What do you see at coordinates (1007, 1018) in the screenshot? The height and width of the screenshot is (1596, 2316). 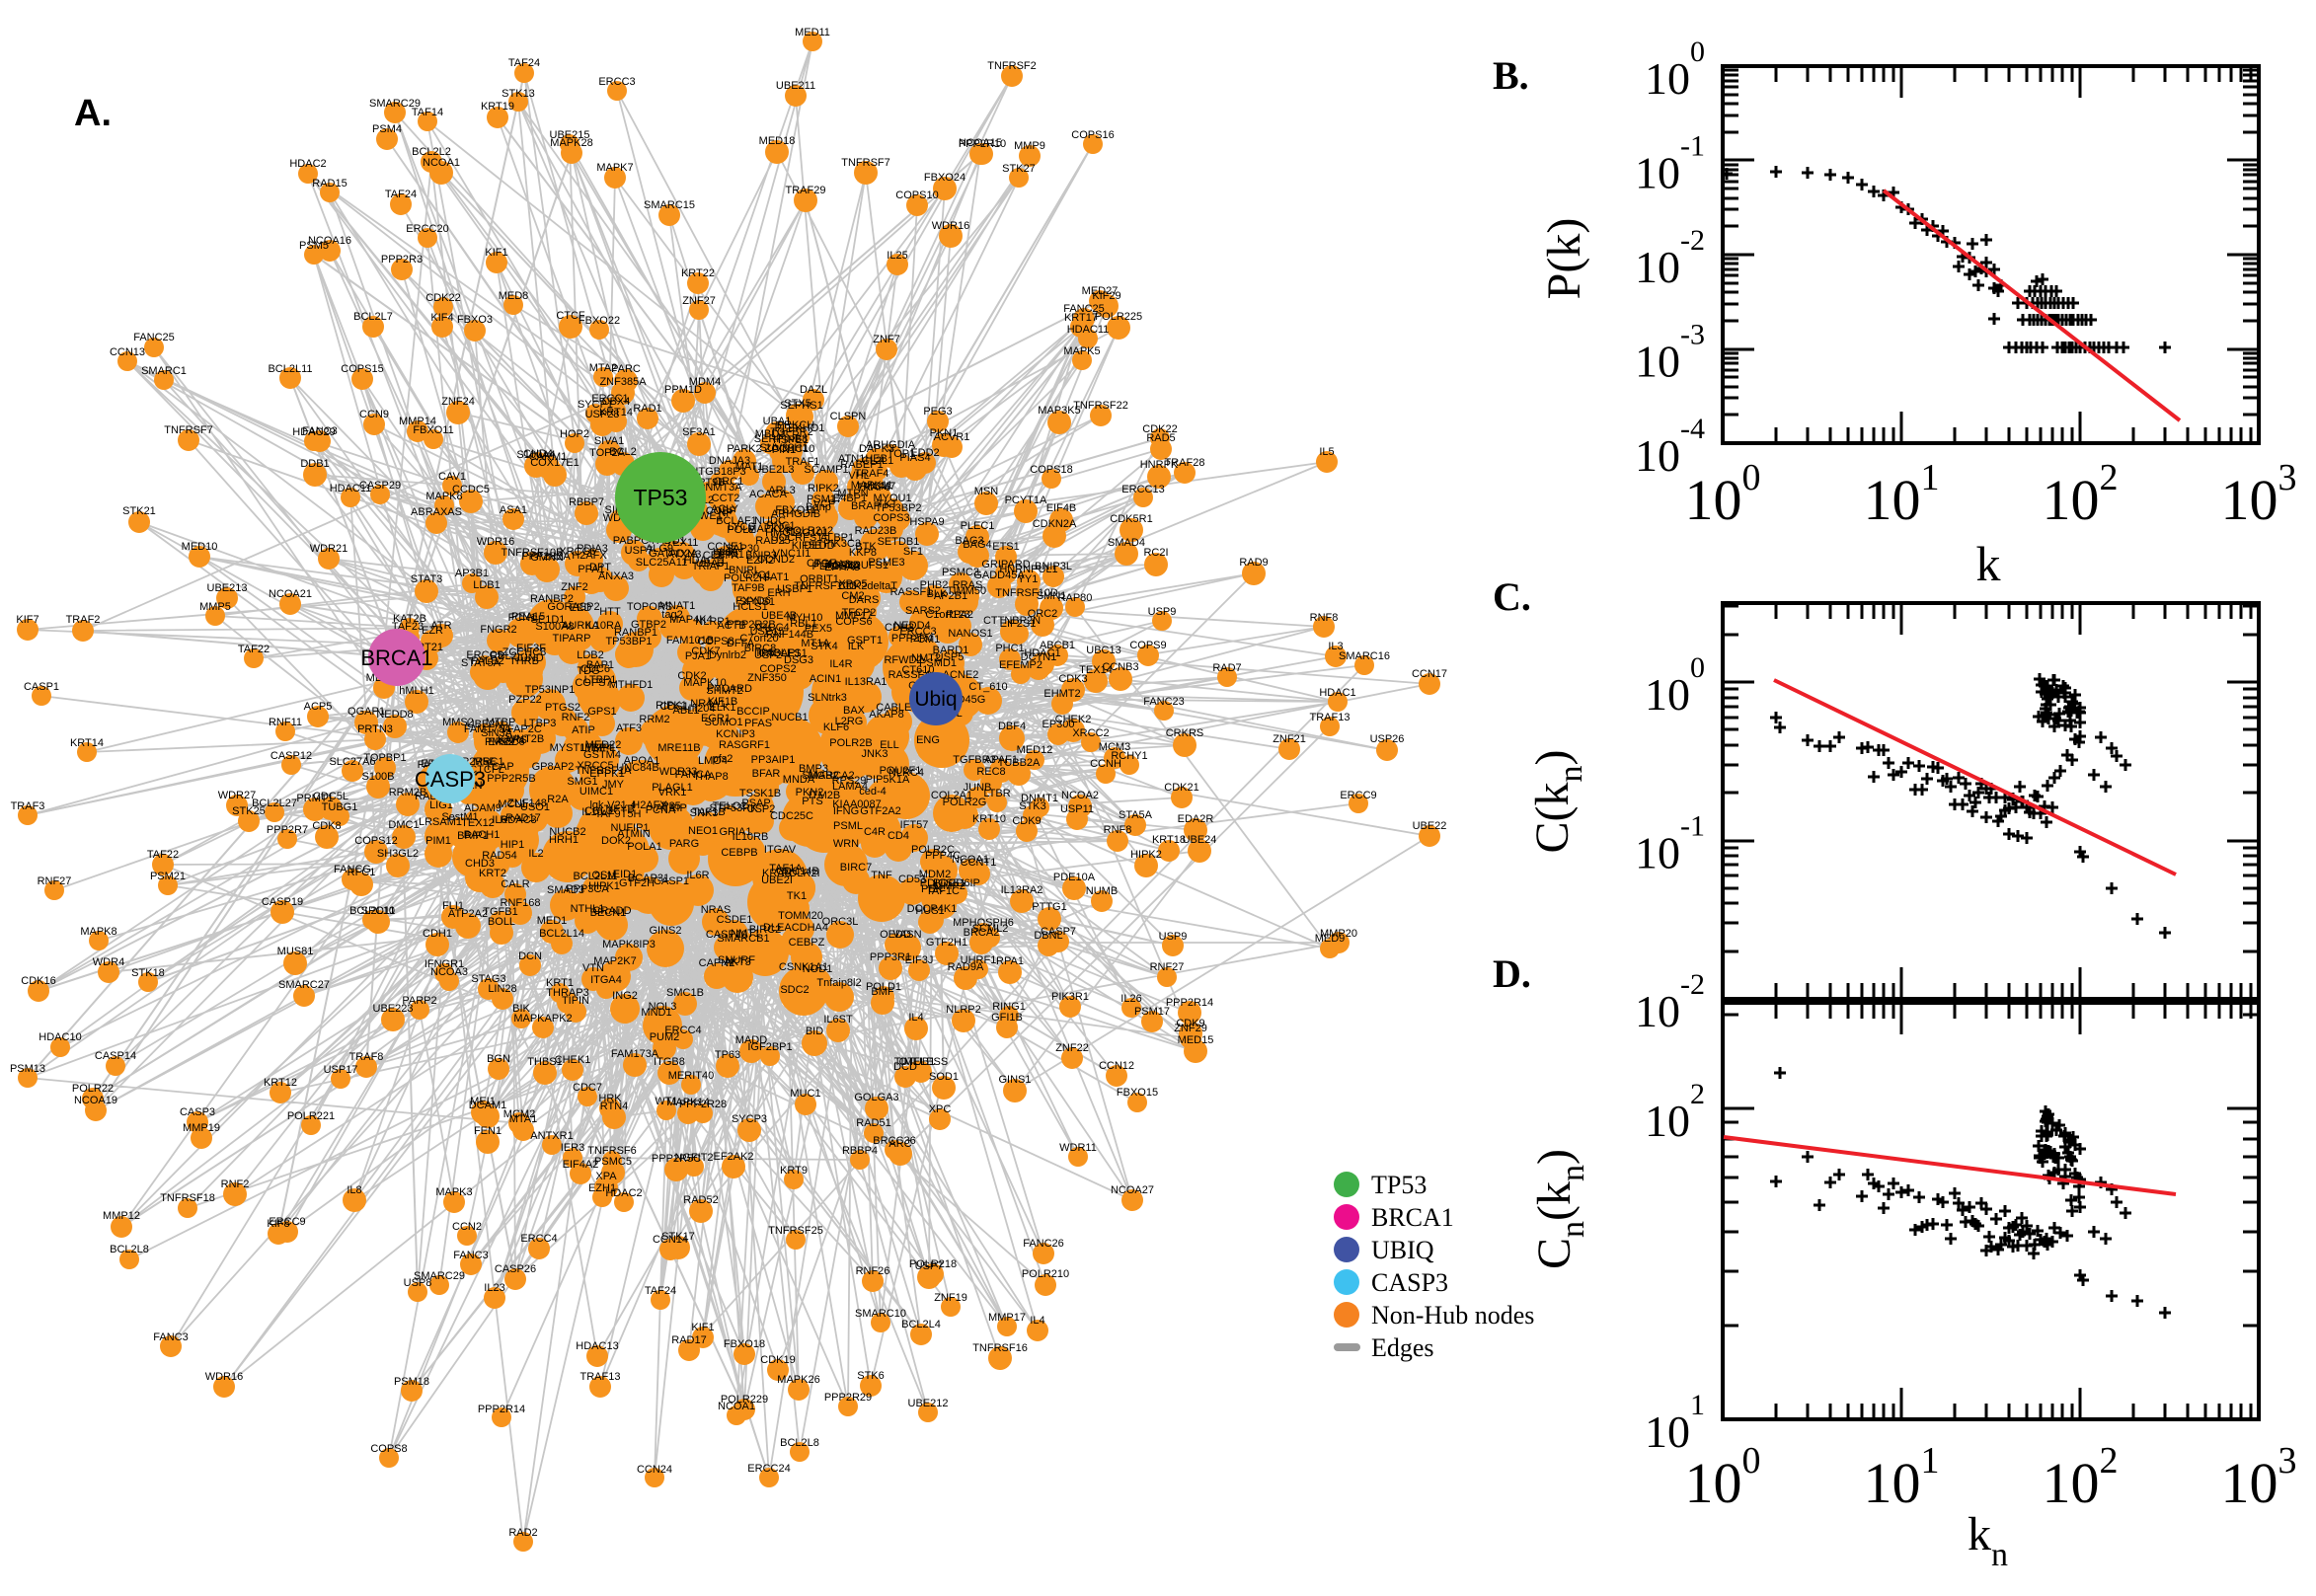 I see `svg-text: GFI1B` at bounding box center [1007, 1018].